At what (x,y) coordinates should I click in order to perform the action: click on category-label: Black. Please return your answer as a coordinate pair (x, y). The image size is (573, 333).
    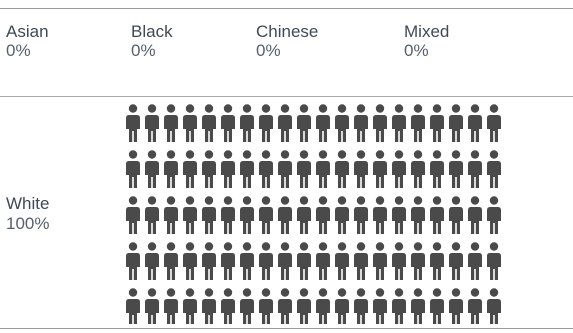
    Looking at the image, I should click on (152, 31).